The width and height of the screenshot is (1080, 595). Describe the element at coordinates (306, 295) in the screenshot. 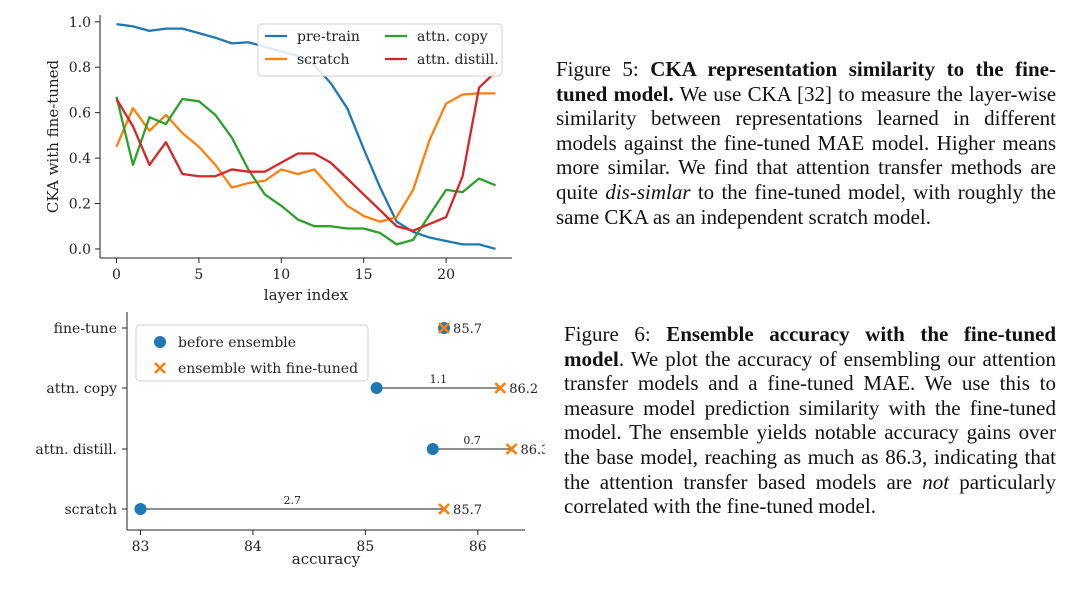

I see `x-axis-label: layer index` at that location.